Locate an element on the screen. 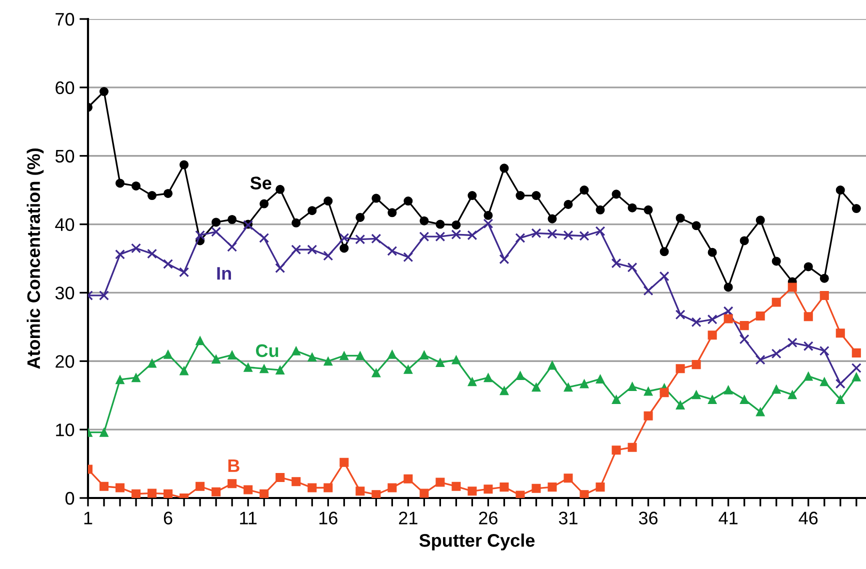 The width and height of the screenshot is (866, 569). x-axis-title: Sputter Cycle is located at coordinates (477, 542).